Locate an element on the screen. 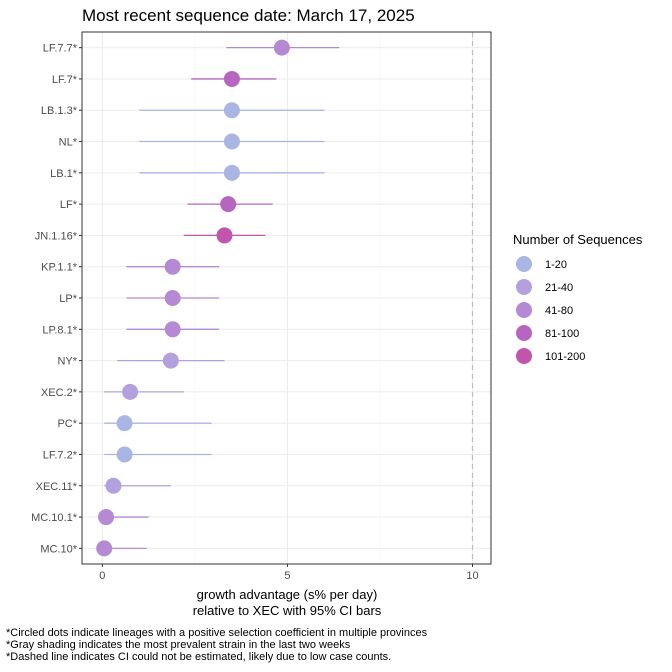 Image resolution: width=672 pixels, height=672 pixels. legend-label: 41-80 is located at coordinates (559, 311).